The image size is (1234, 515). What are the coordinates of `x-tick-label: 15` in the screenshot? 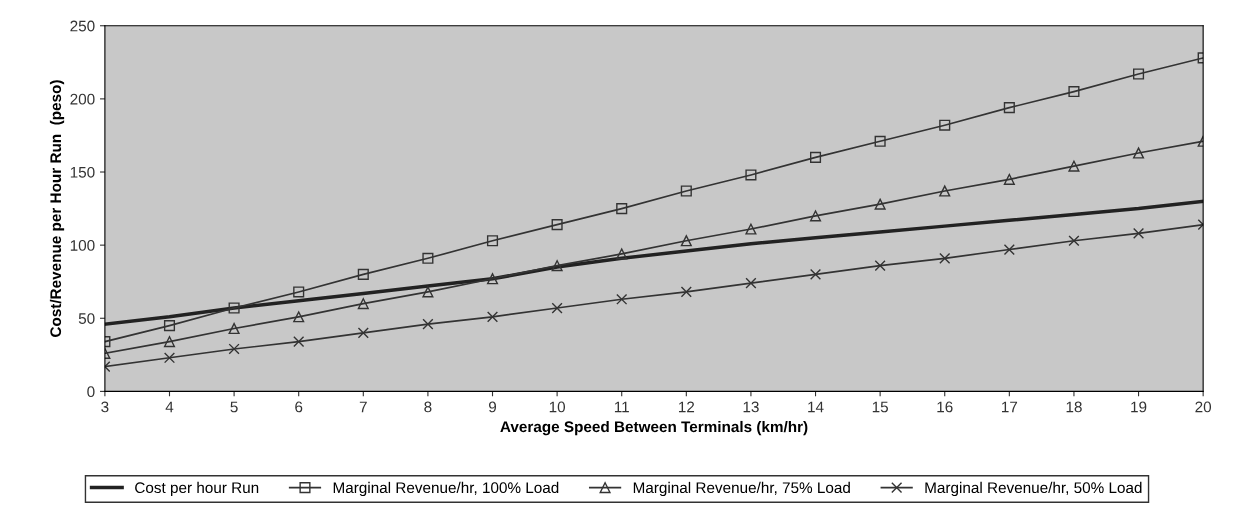 It's located at (880, 407).